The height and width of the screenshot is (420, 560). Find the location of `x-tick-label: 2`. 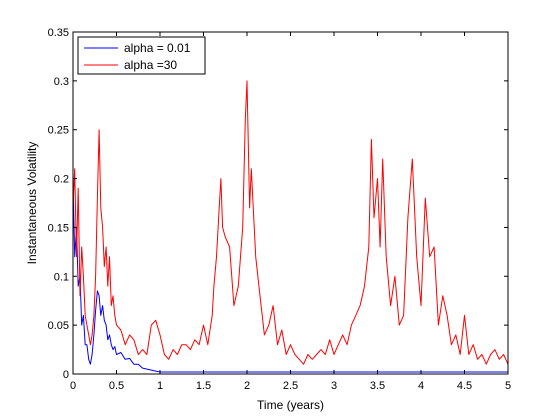

x-tick-label: 2 is located at coordinates (247, 386).